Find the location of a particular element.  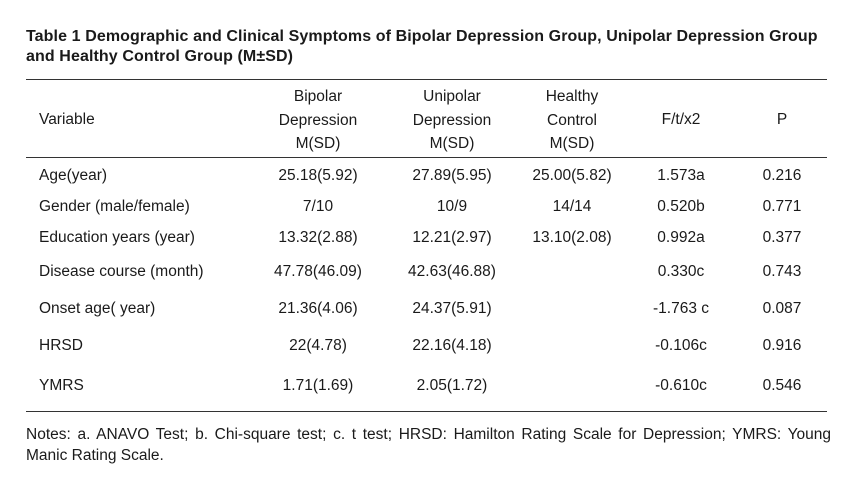

row-disease-course-variable: Disease course (month) is located at coordinates (121, 271).